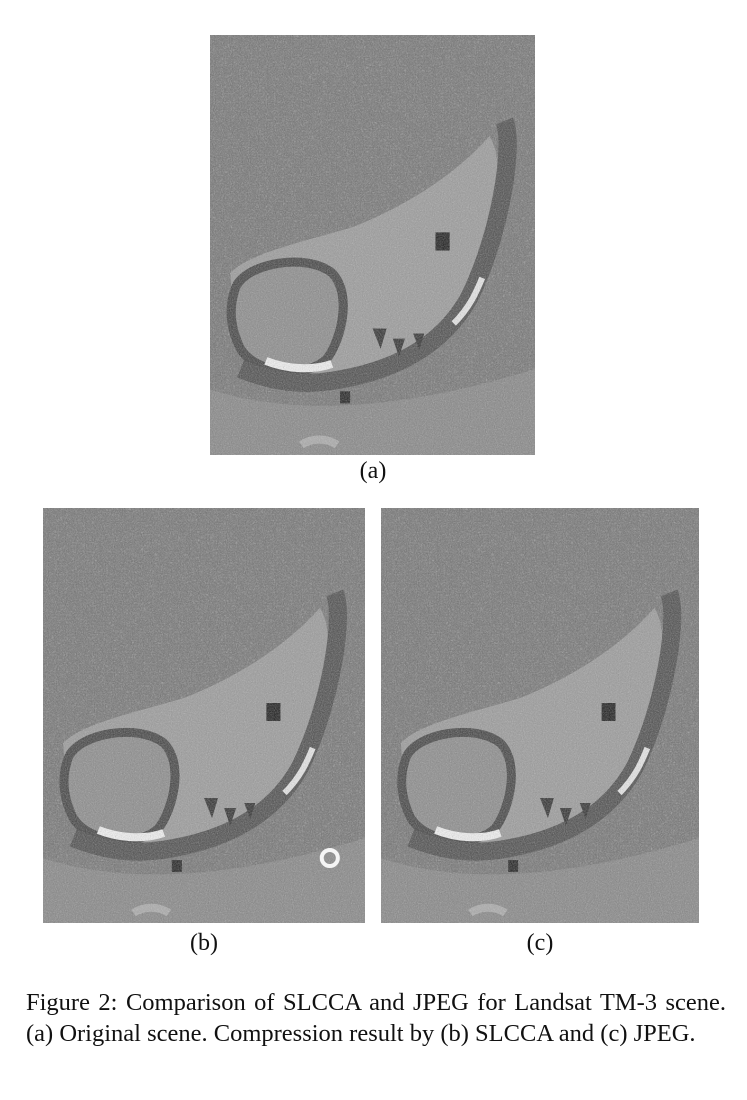 Image resolution: width=747 pixels, height=1100 pixels. I want to click on panel-c-label: (c), so click(540, 943).